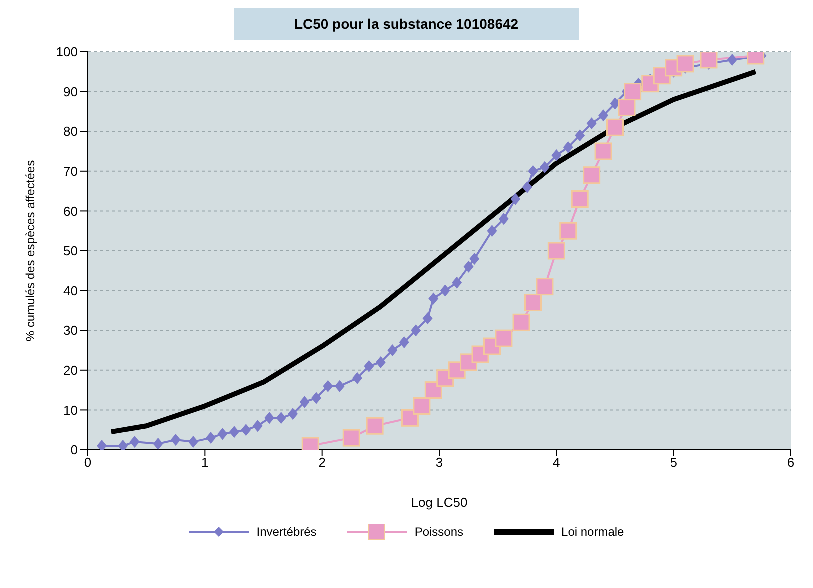 The width and height of the screenshot is (813, 588). Describe the element at coordinates (71, 290) in the screenshot. I see `y-tick-label: 40` at that location.